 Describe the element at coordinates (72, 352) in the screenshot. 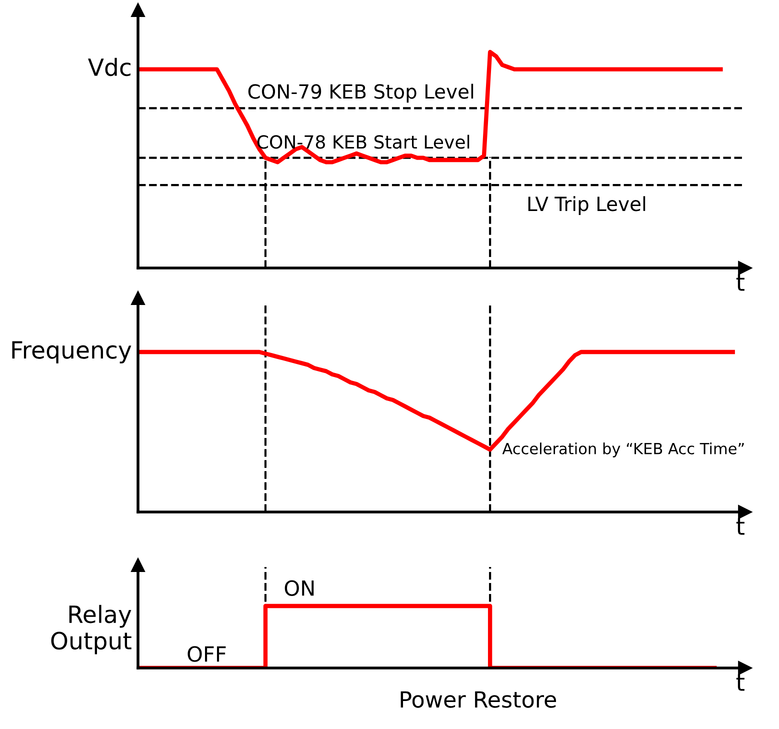

I see `y-axis-title: Frequency` at that location.